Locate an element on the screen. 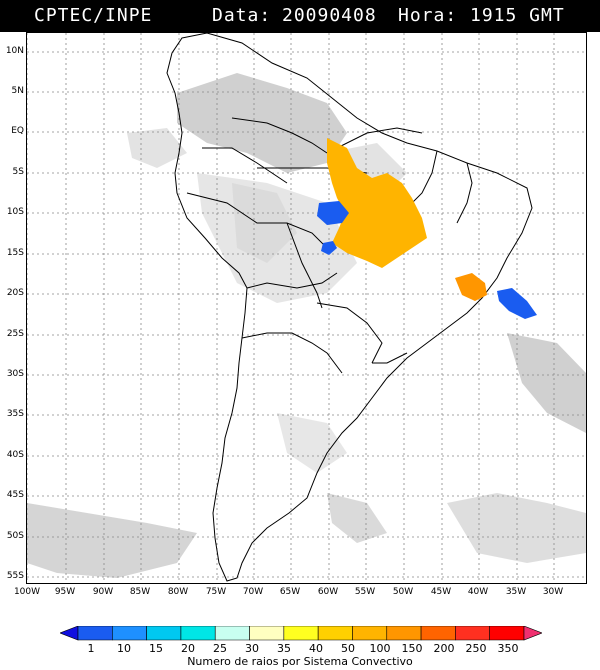 Image resolution: width=600 pixels, height=670 pixels. lon-label: 65W is located at coordinates (290, 592).